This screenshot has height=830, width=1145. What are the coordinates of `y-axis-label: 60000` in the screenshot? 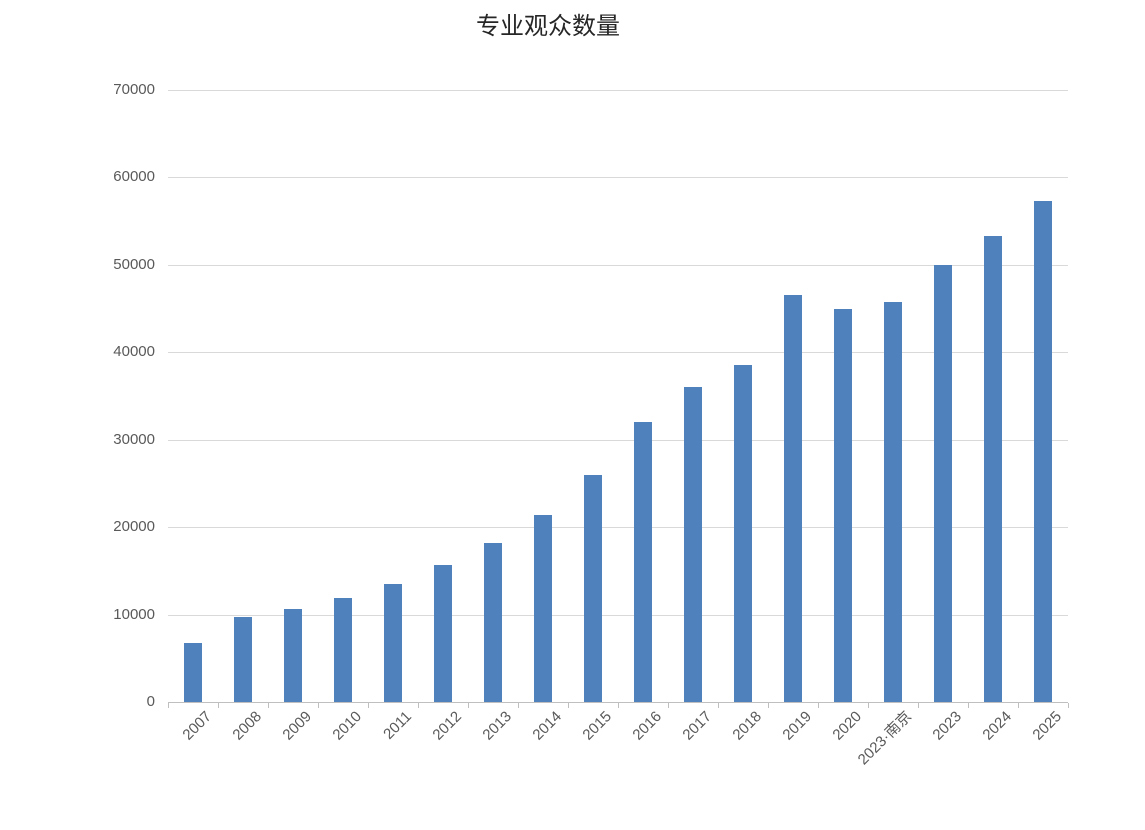 It's located at (134, 177).